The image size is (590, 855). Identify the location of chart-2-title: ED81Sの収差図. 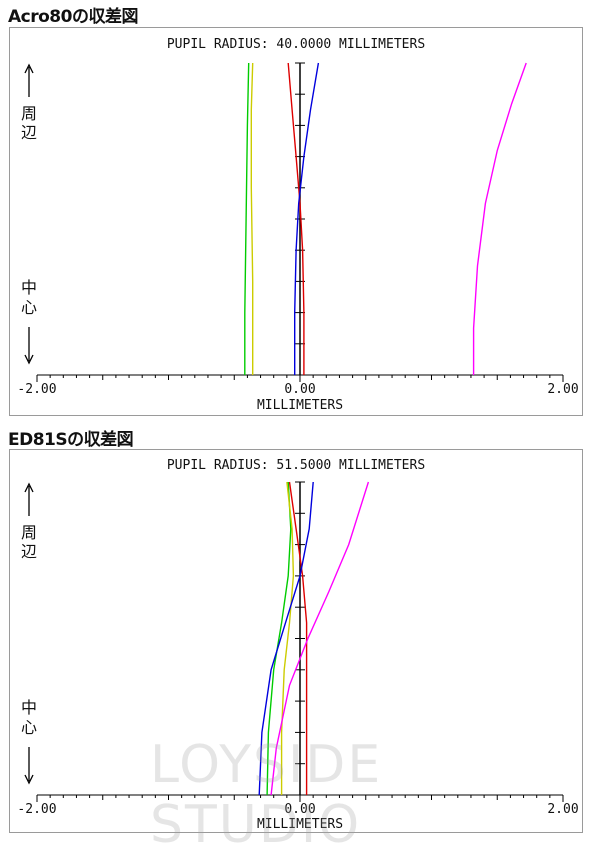
(71, 440).